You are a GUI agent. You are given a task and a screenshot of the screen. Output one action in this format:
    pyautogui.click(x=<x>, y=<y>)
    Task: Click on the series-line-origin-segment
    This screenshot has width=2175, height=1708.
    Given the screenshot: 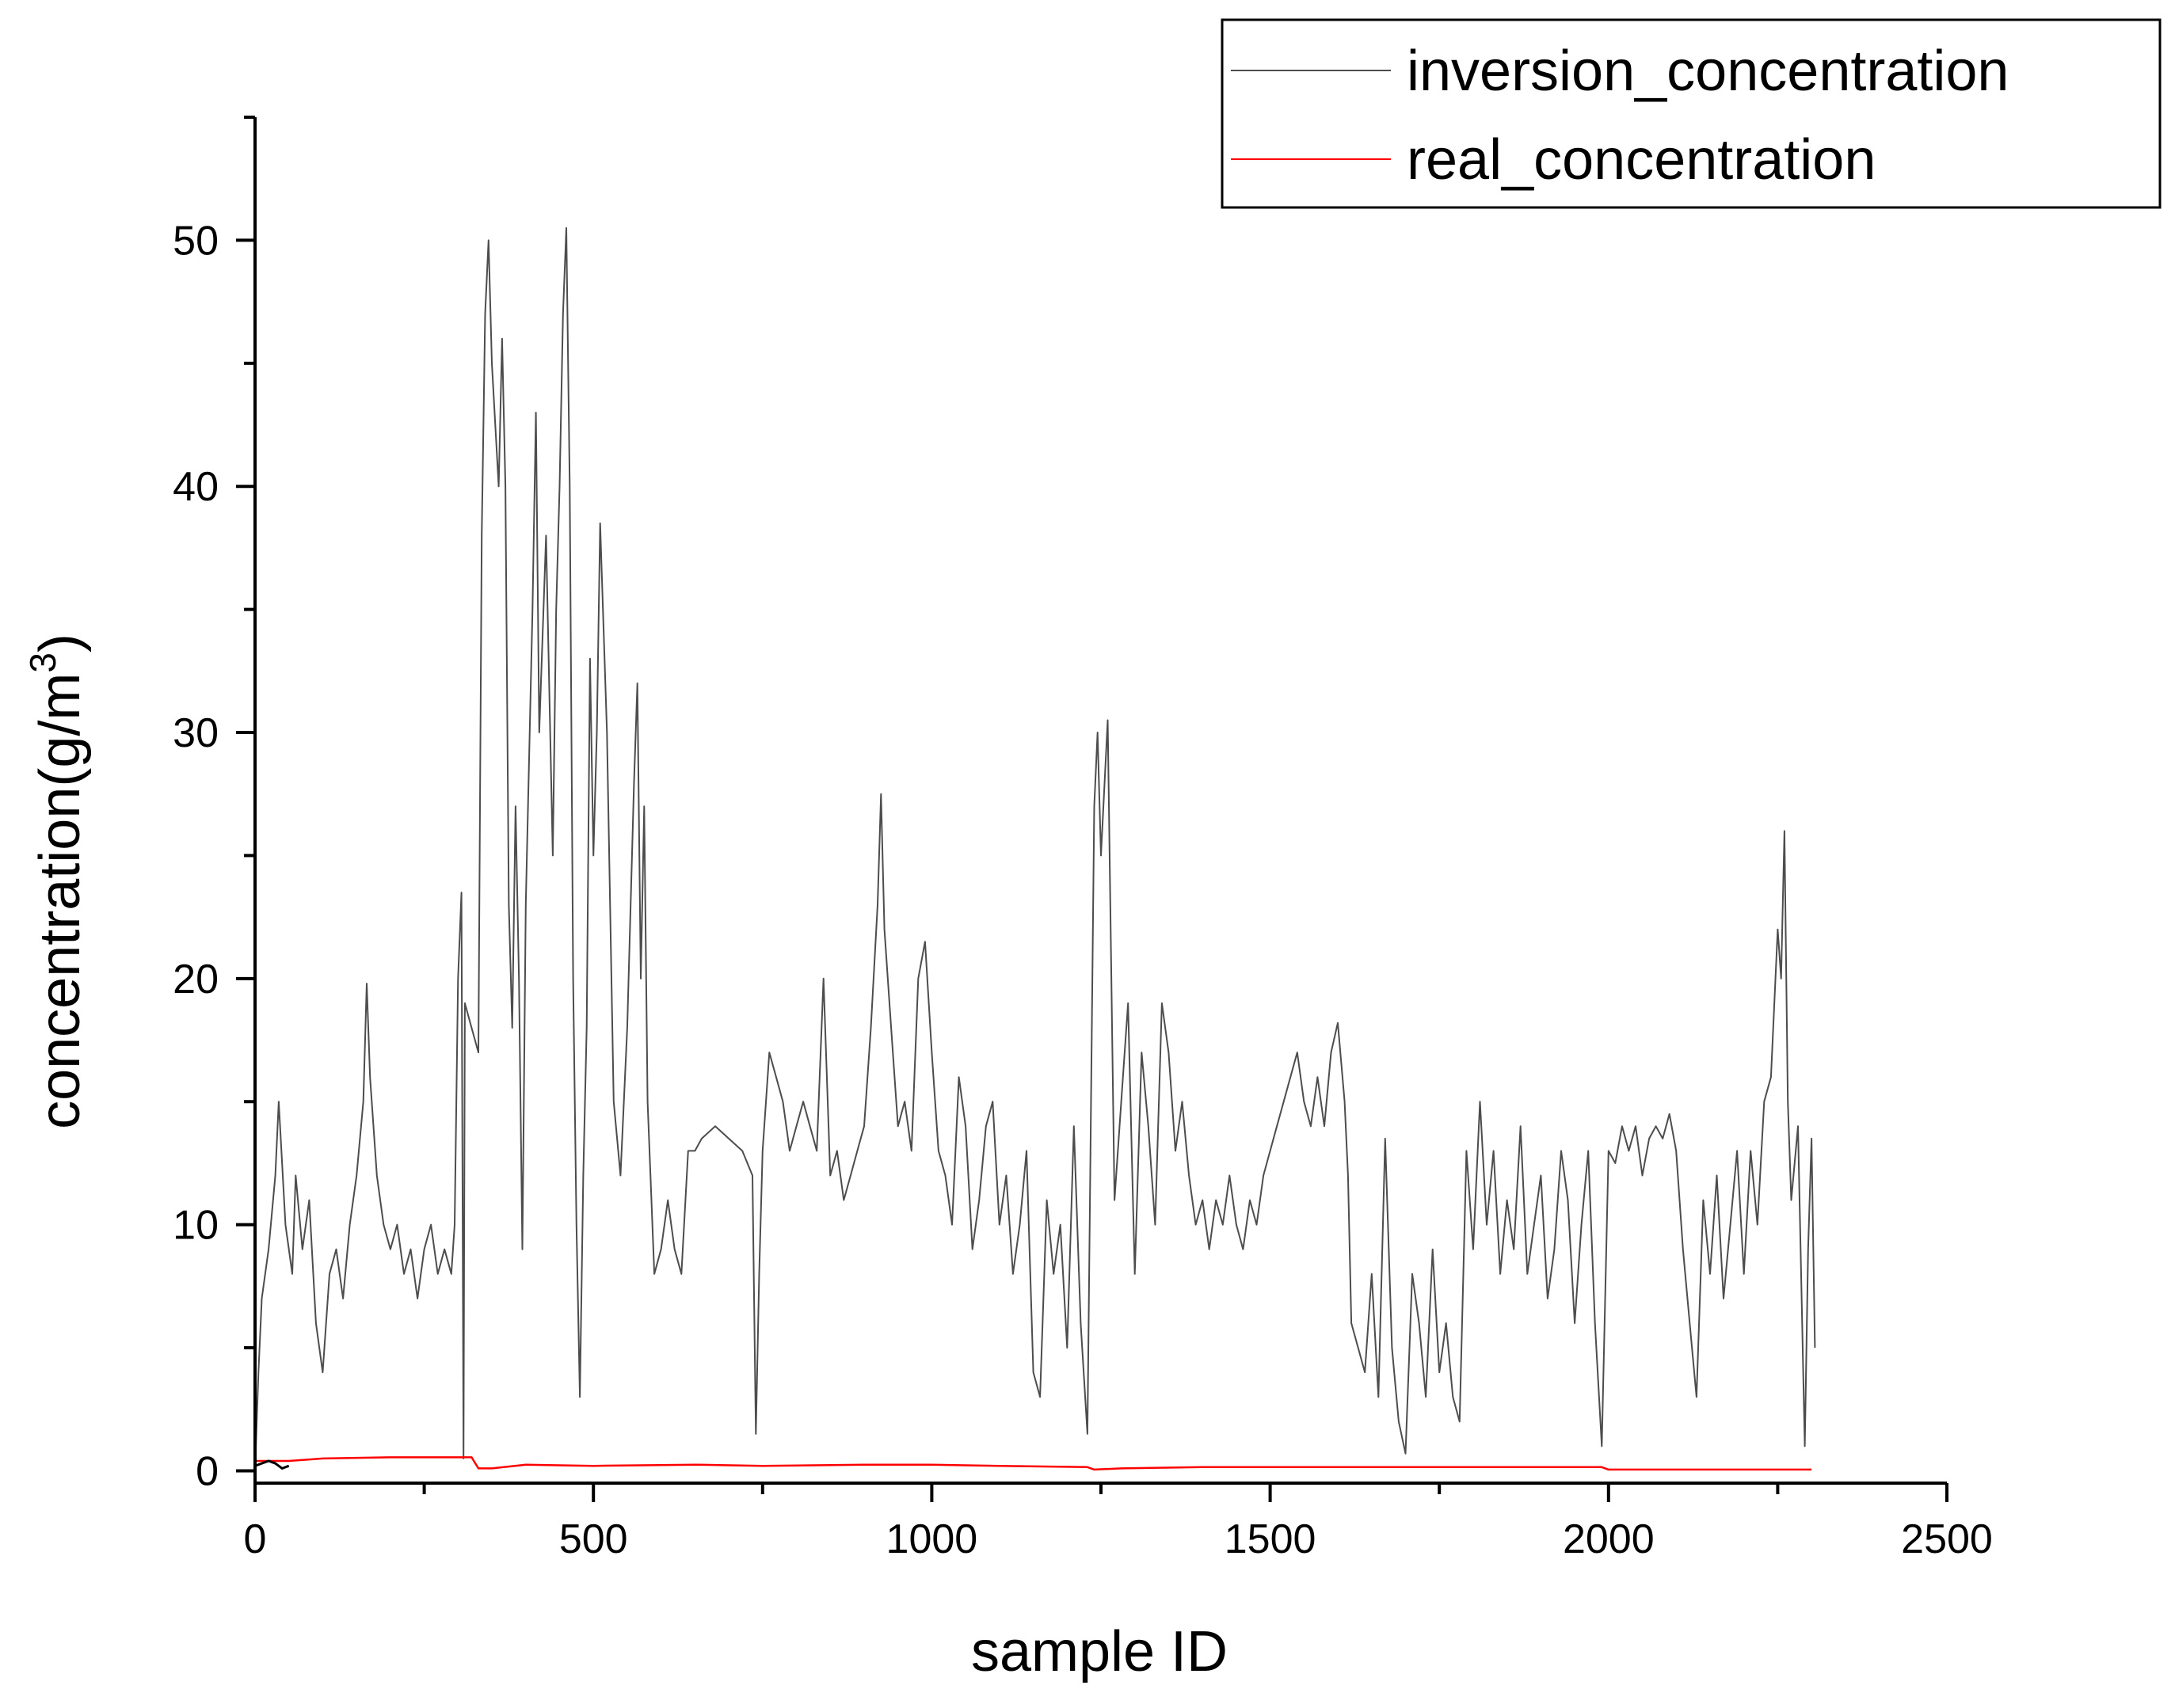 What is the action you would take?
    pyautogui.click(x=272, y=1464)
    